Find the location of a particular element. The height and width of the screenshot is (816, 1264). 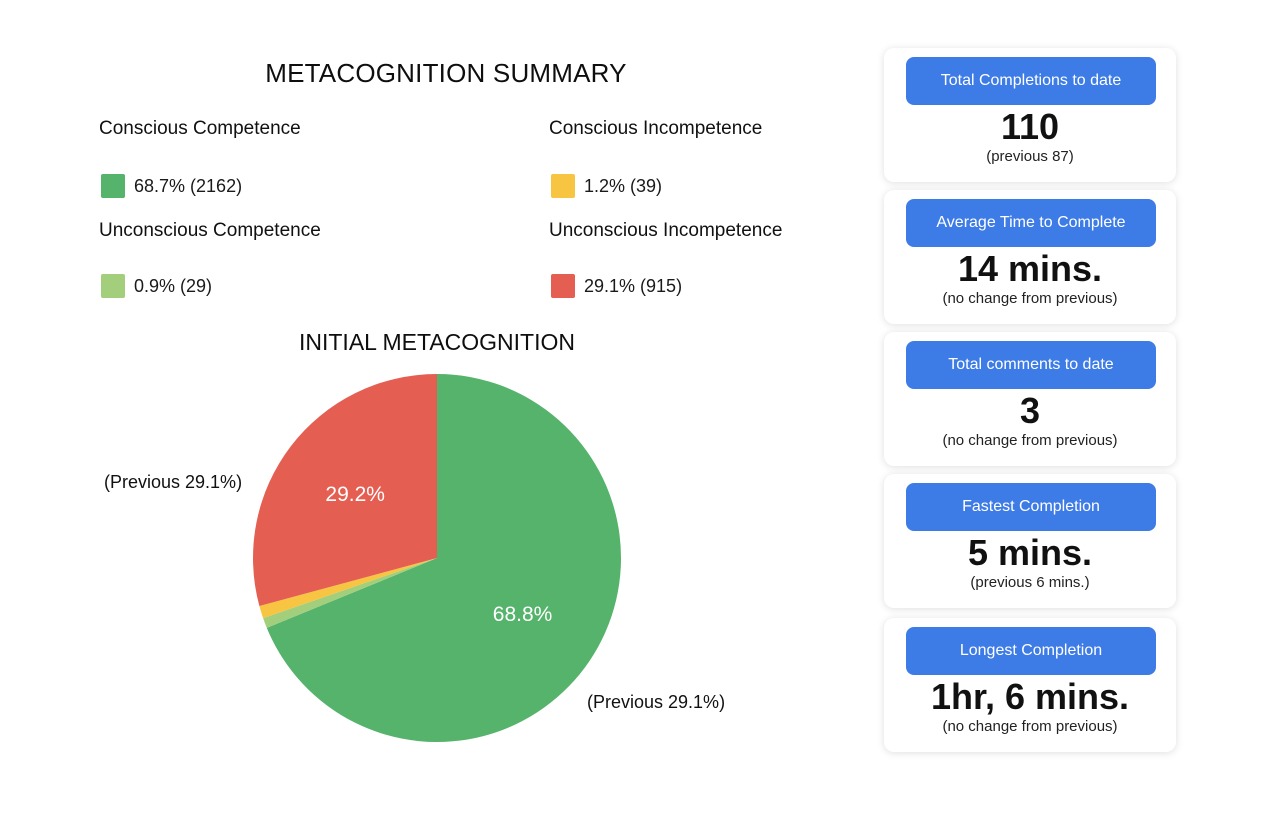

previous-note-left: (Previous 29.1%) is located at coordinates (173, 482).